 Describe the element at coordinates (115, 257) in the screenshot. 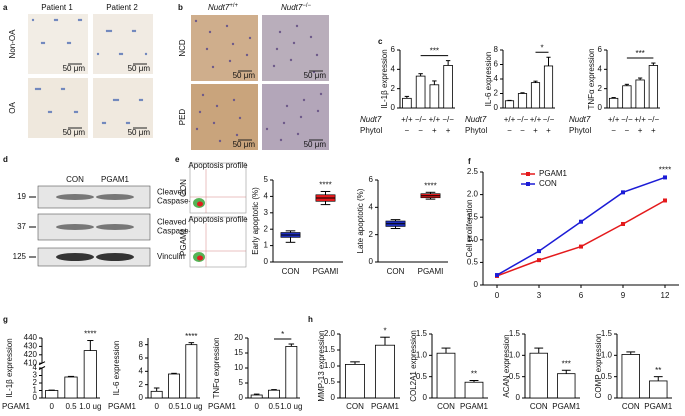

I see `blot-band` at that location.